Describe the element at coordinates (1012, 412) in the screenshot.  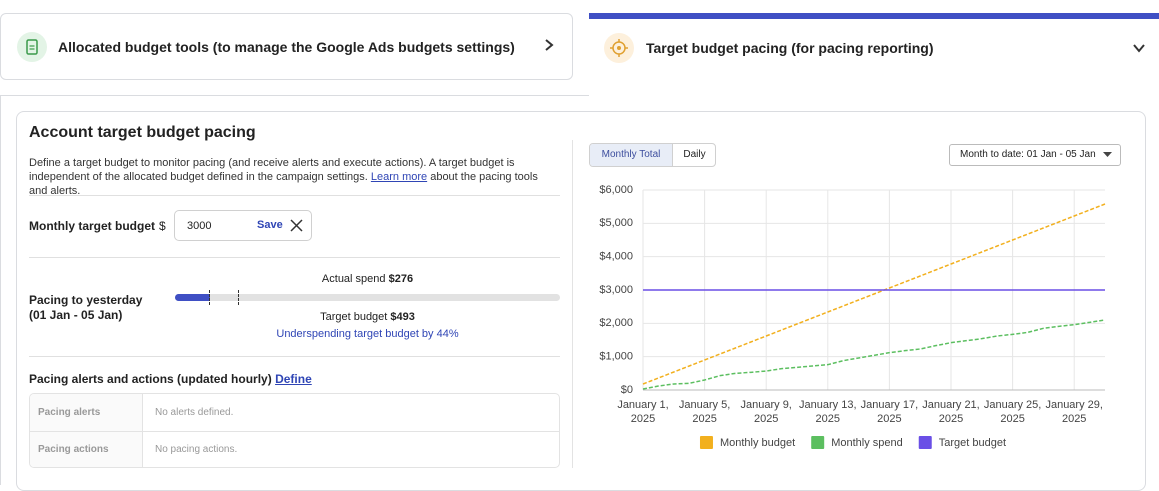
I see `x-tick-label: January 25, 2025` at that location.